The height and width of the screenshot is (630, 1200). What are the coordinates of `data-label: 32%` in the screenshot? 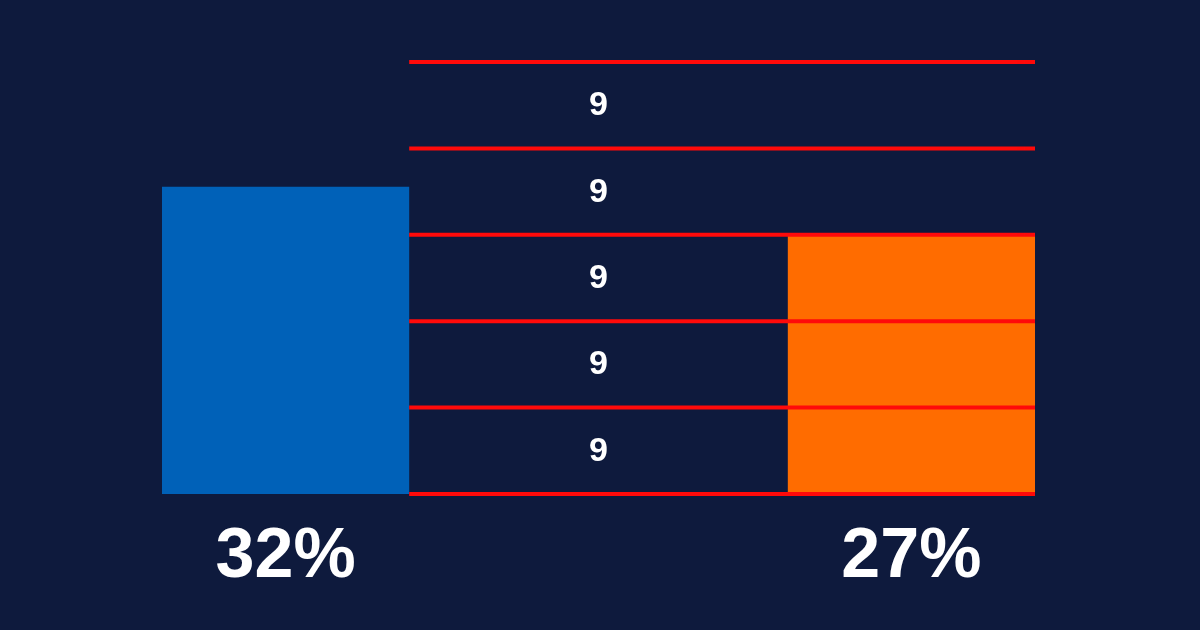 It's located at (285, 553).